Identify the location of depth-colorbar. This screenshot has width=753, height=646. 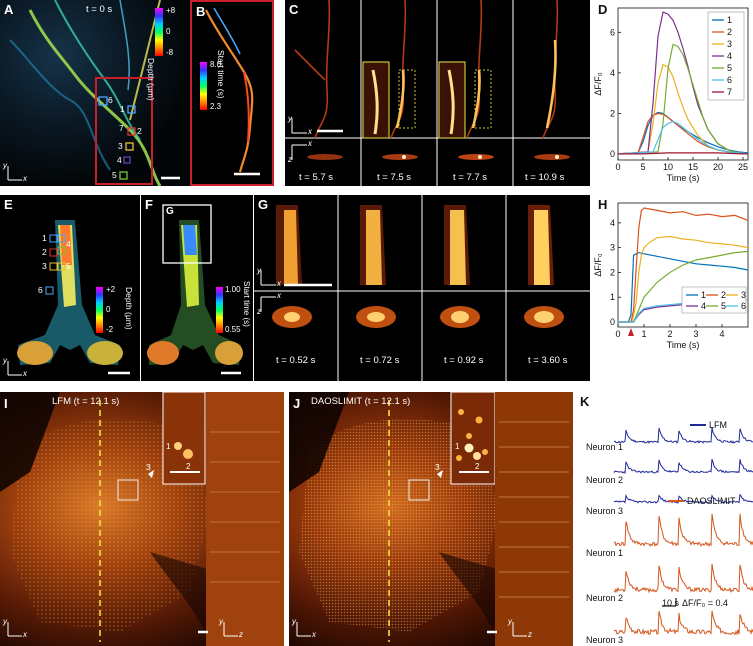
(159, 32).